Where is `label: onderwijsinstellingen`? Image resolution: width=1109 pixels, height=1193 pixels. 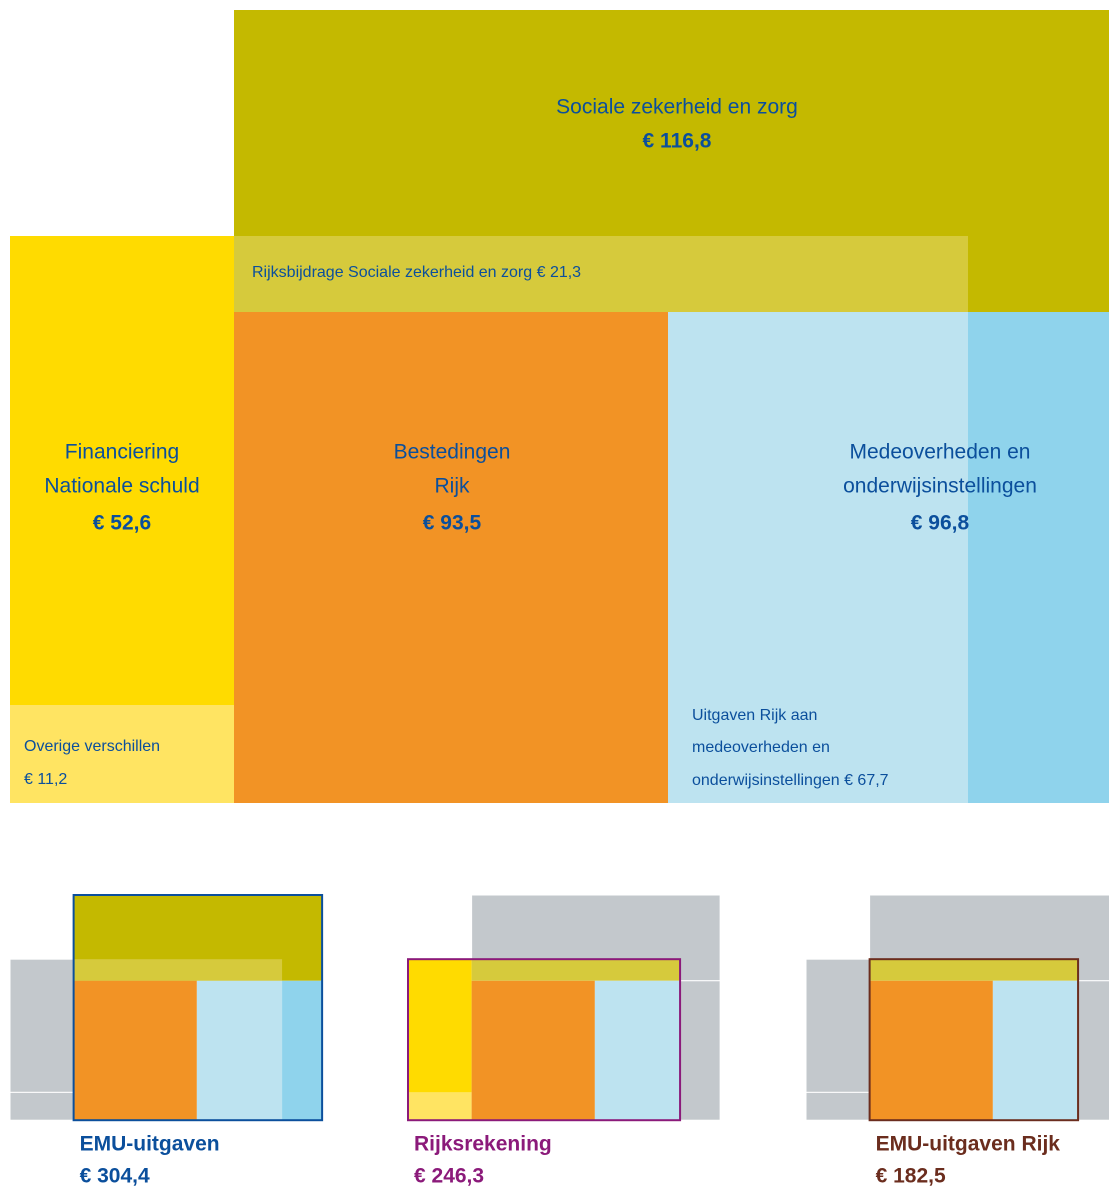 label: onderwijsinstellingen is located at coordinates (940, 486).